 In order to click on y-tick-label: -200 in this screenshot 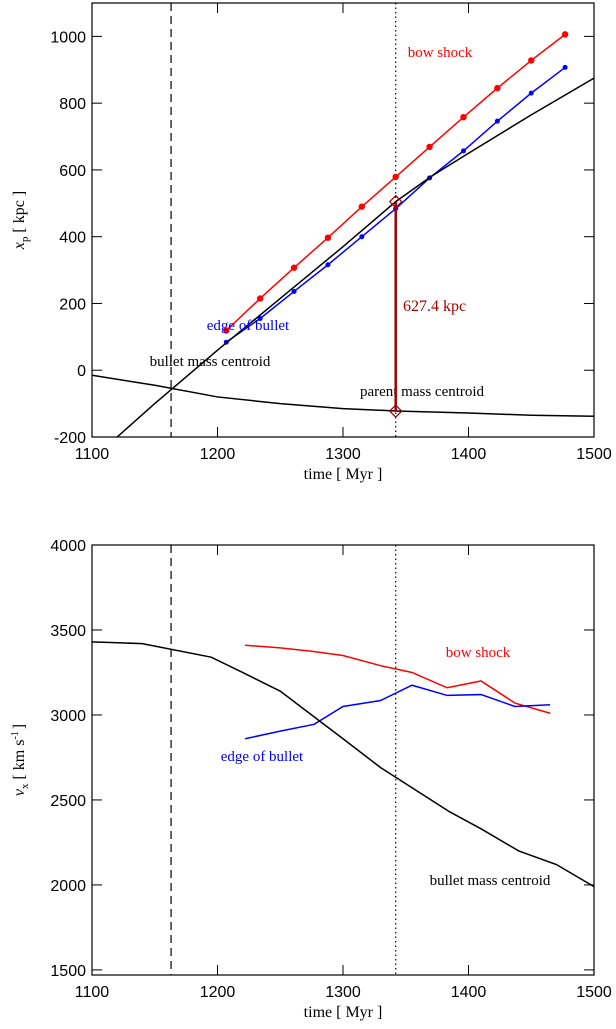, I will do `click(70, 438)`.